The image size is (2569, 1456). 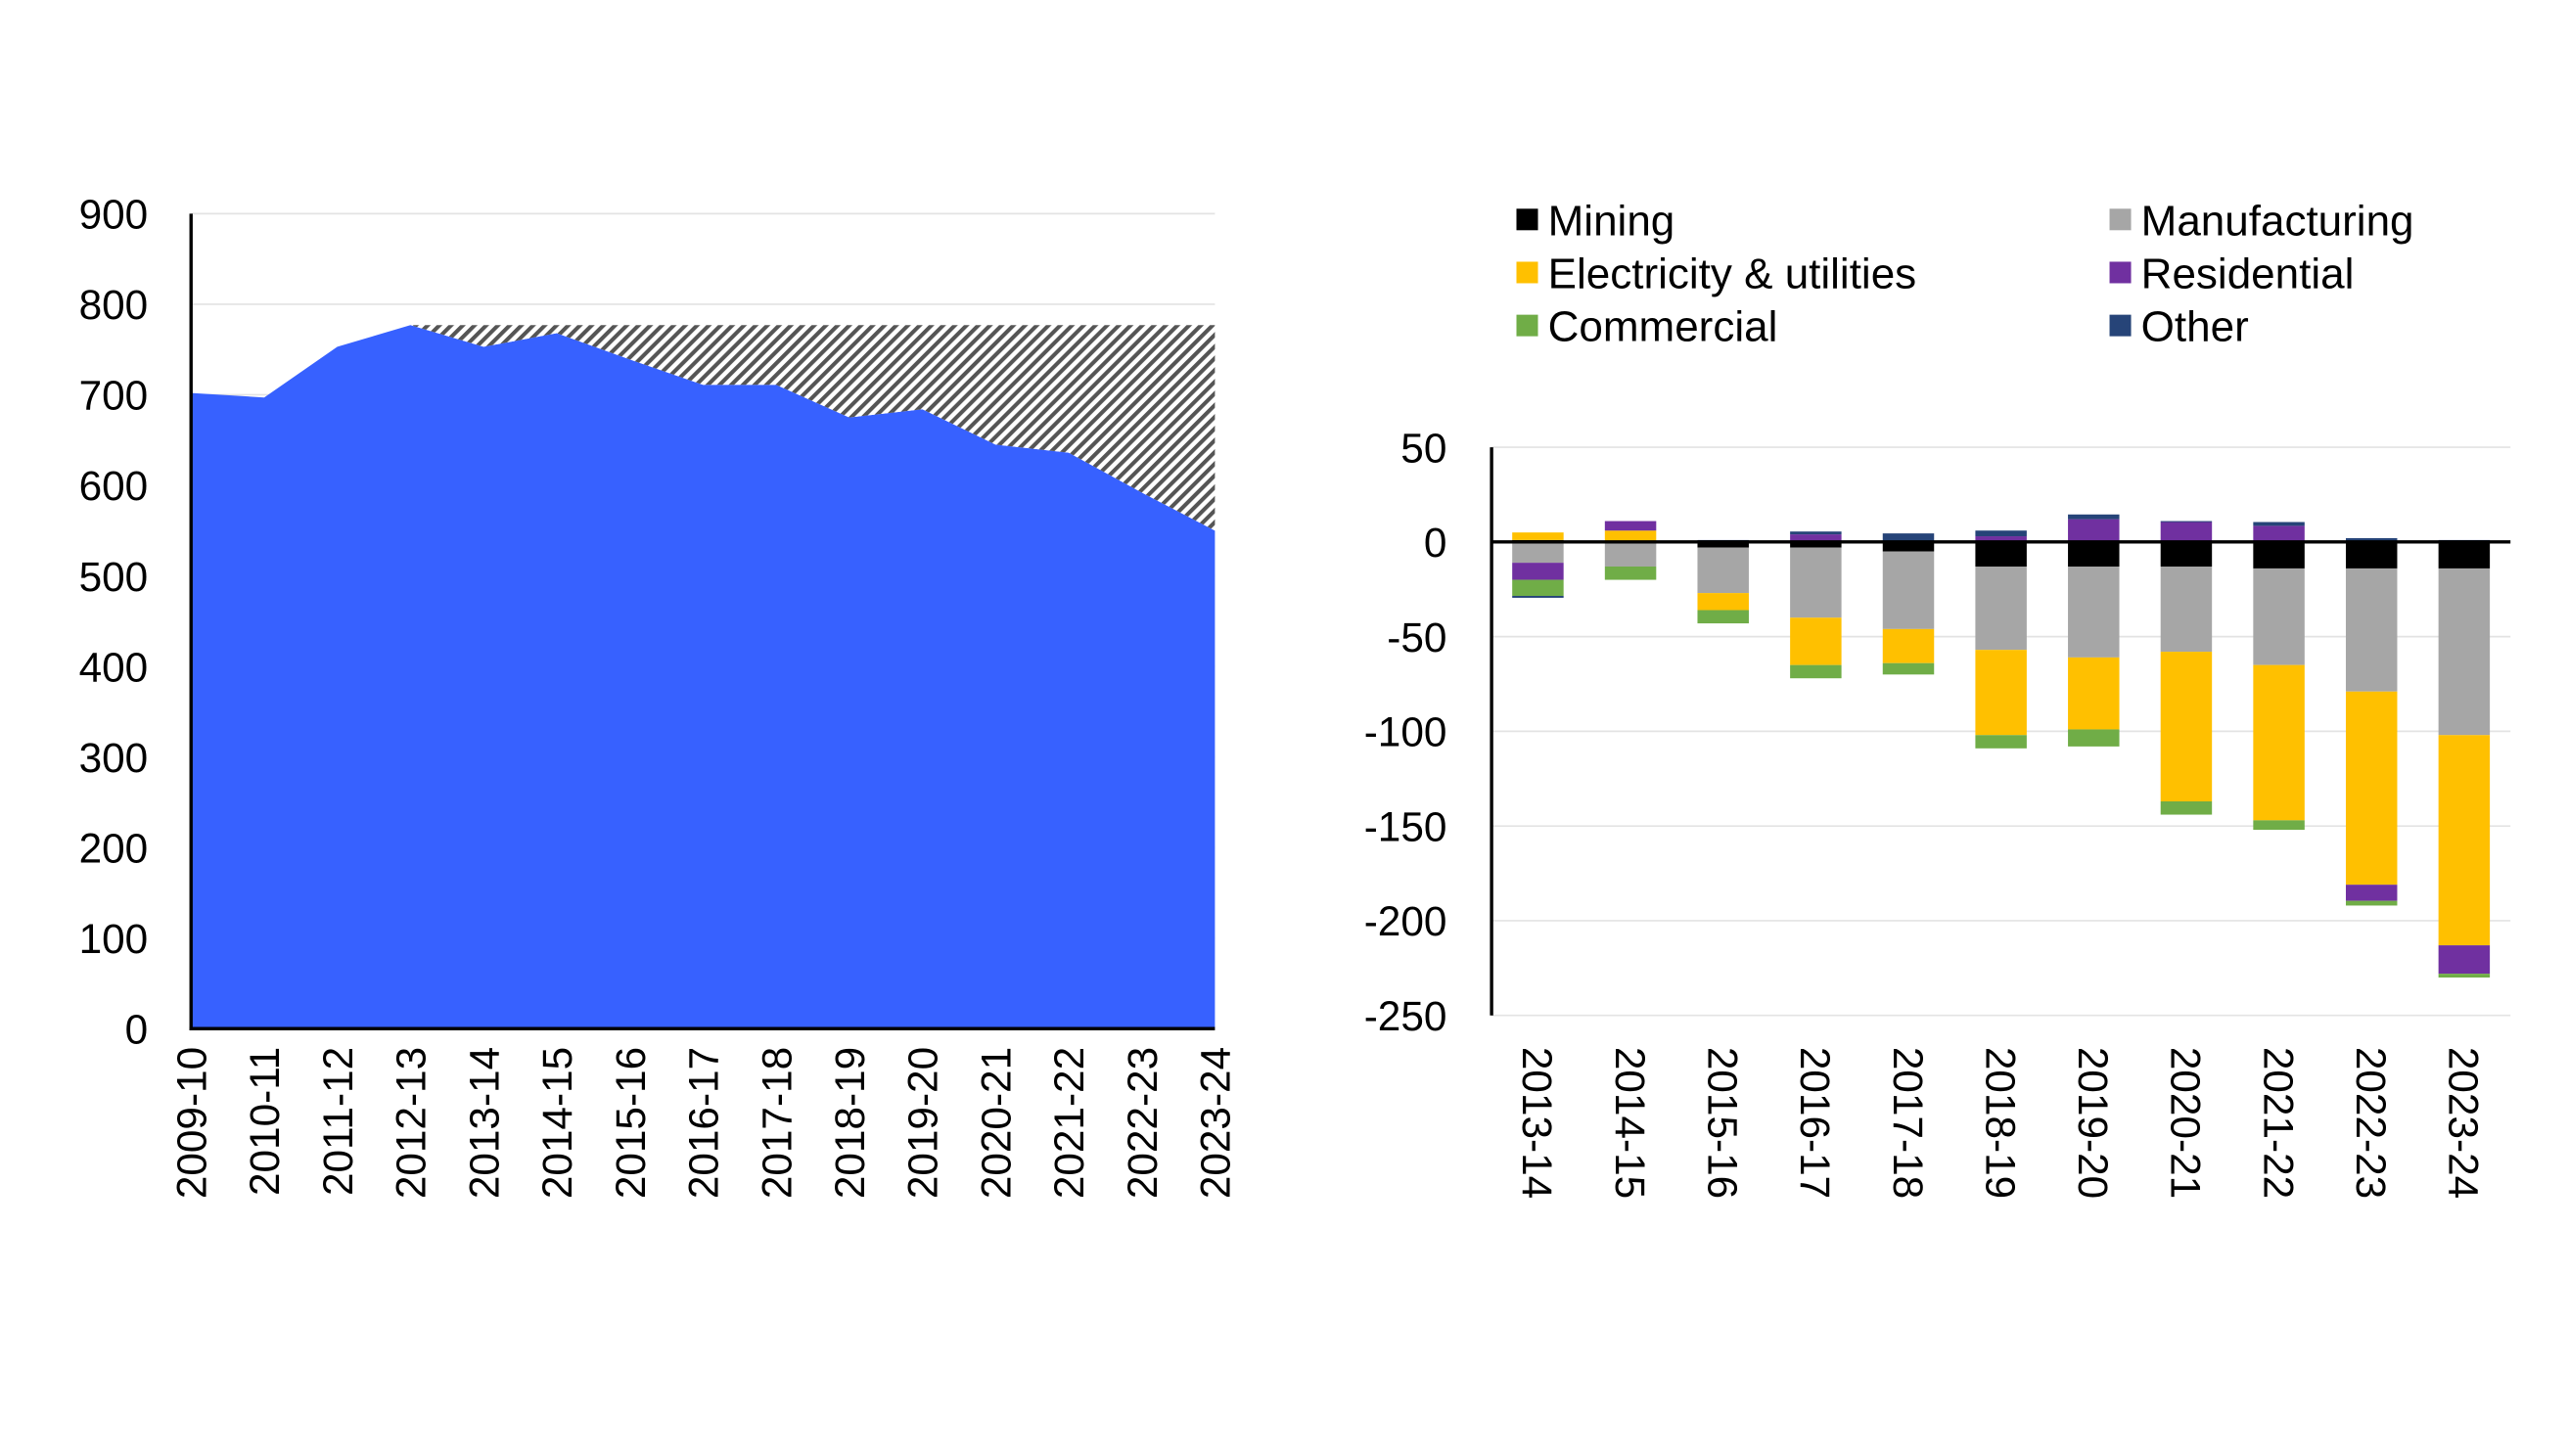 What do you see at coordinates (1663, 327) in the screenshot?
I see `legend-label: Commercial` at bounding box center [1663, 327].